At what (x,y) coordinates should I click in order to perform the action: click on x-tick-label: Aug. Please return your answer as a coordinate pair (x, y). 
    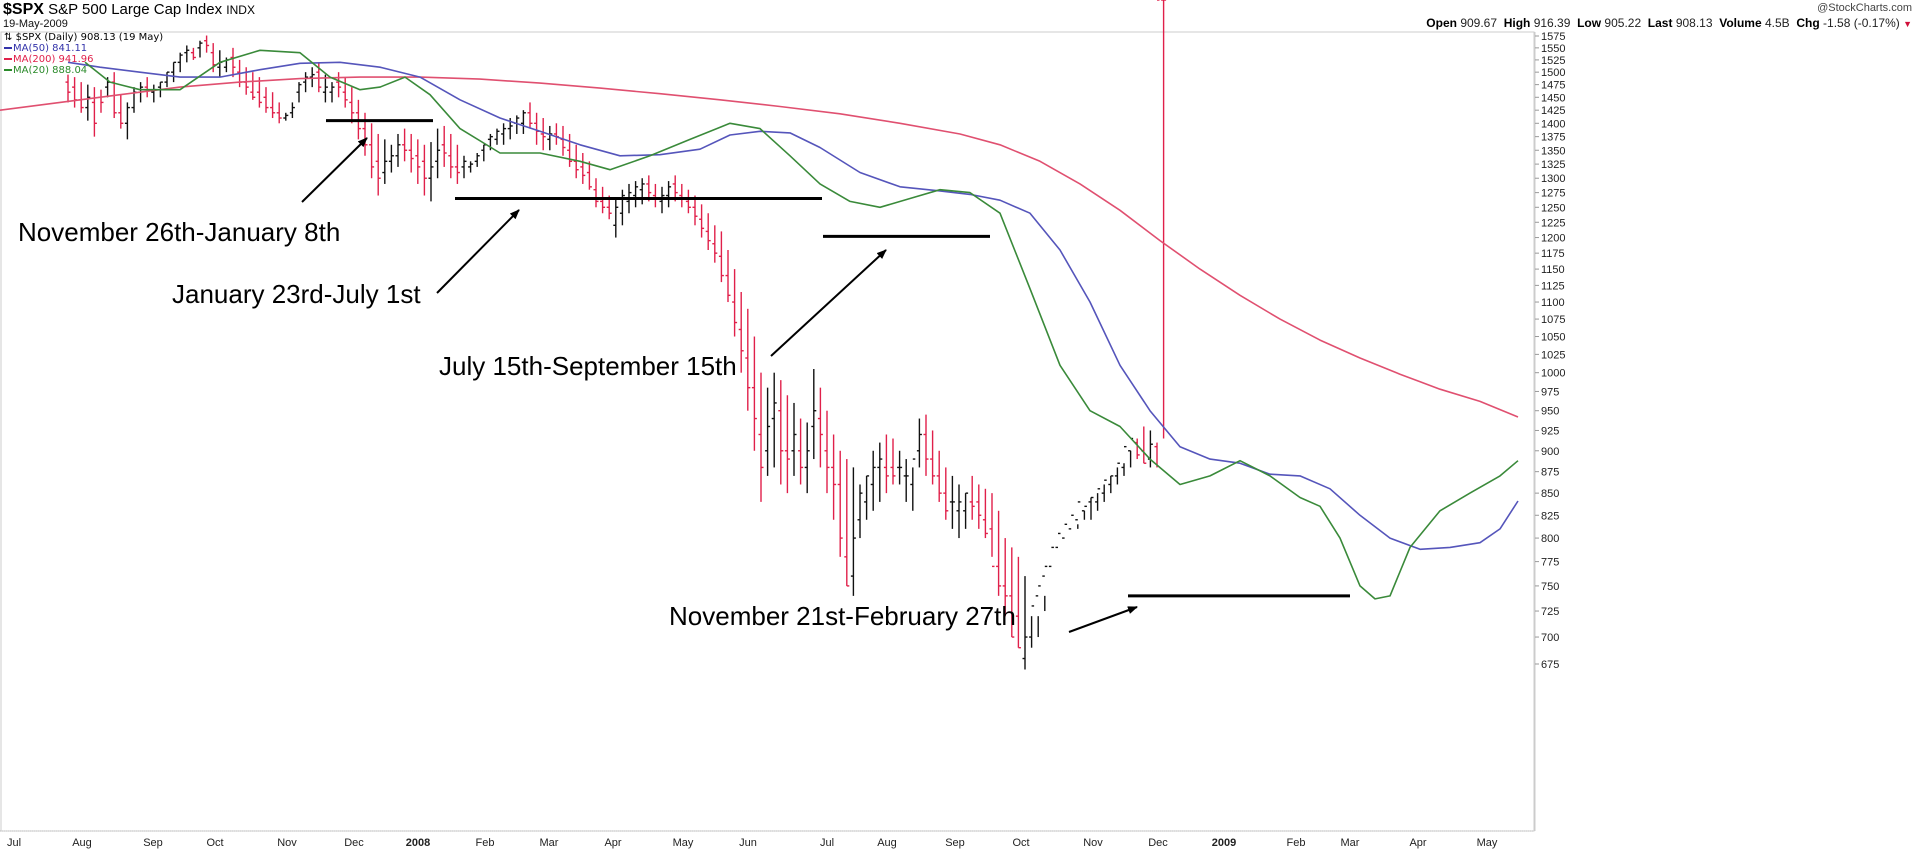
    Looking at the image, I should click on (887, 843).